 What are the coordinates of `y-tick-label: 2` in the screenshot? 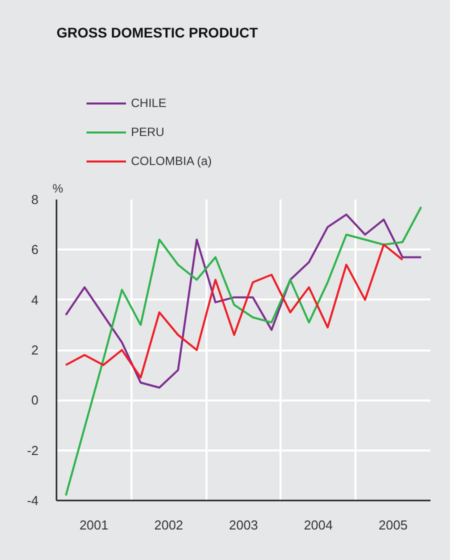 It's located at (35, 350).